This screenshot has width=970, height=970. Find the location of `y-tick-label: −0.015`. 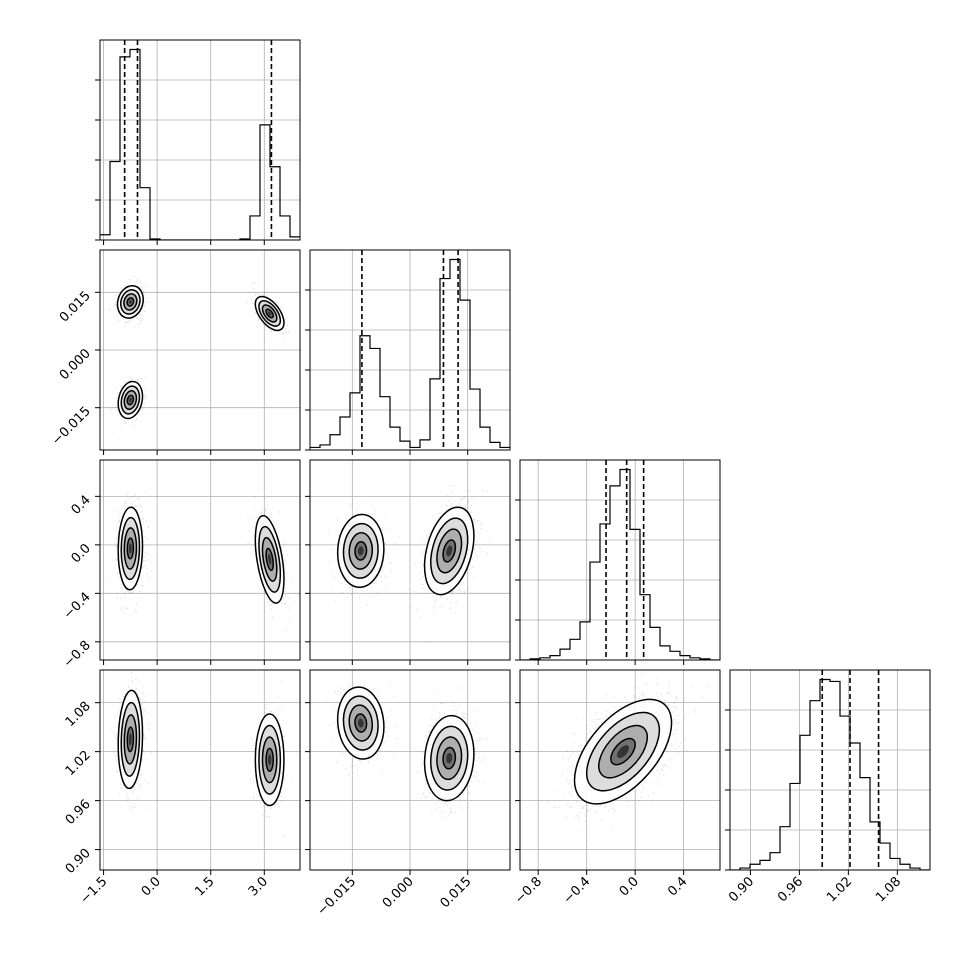

y-tick-label: −0.015 is located at coordinates (71, 426).